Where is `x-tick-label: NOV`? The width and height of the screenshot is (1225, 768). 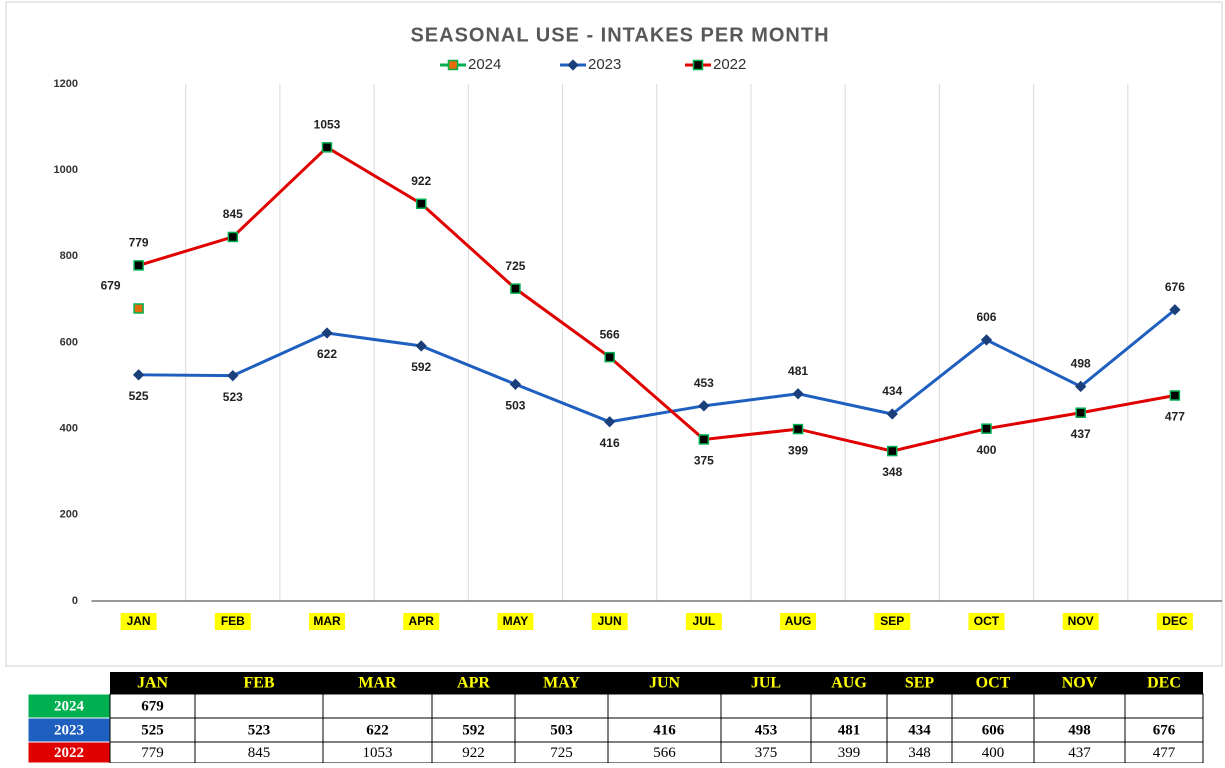
x-tick-label: NOV is located at coordinates (1081, 621).